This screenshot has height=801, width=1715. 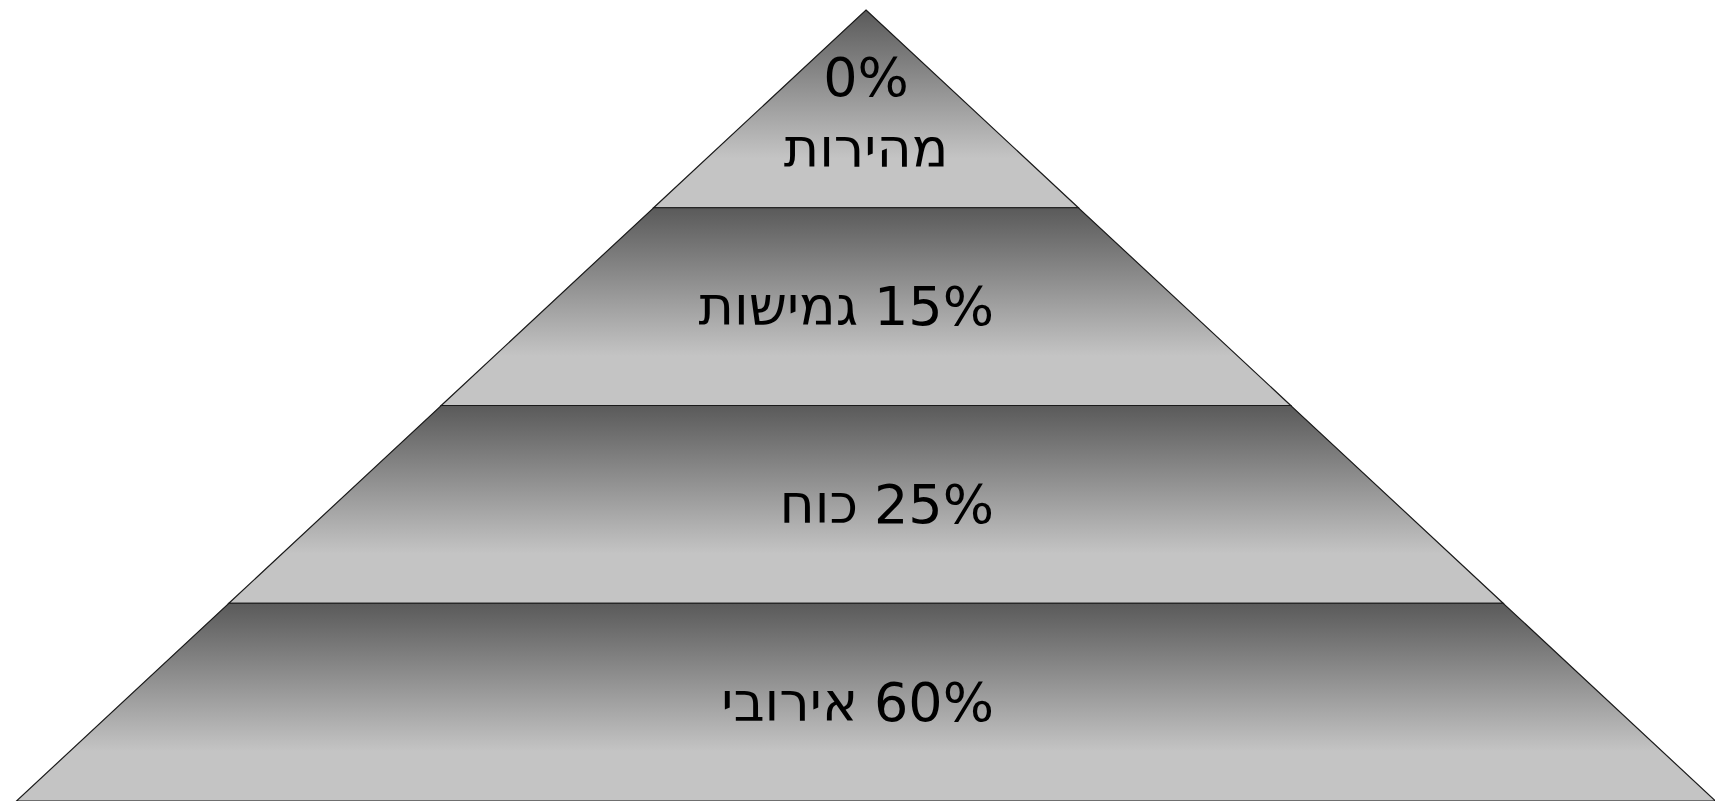 What do you see at coordinates (818, 505) in the screenshot?
I see `category-label: כוח` at bounding box center [818, 505].